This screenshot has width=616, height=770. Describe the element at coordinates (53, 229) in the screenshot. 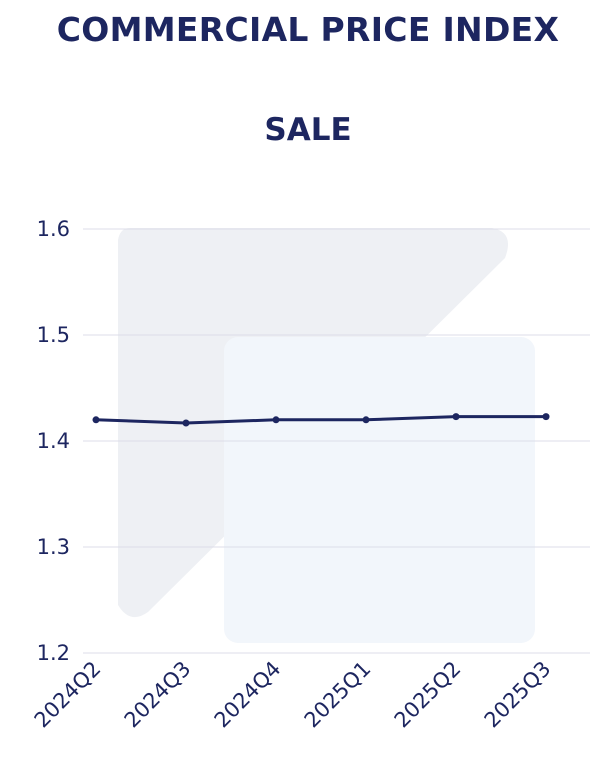

I see `y-tick-label: 1.6` at that location.